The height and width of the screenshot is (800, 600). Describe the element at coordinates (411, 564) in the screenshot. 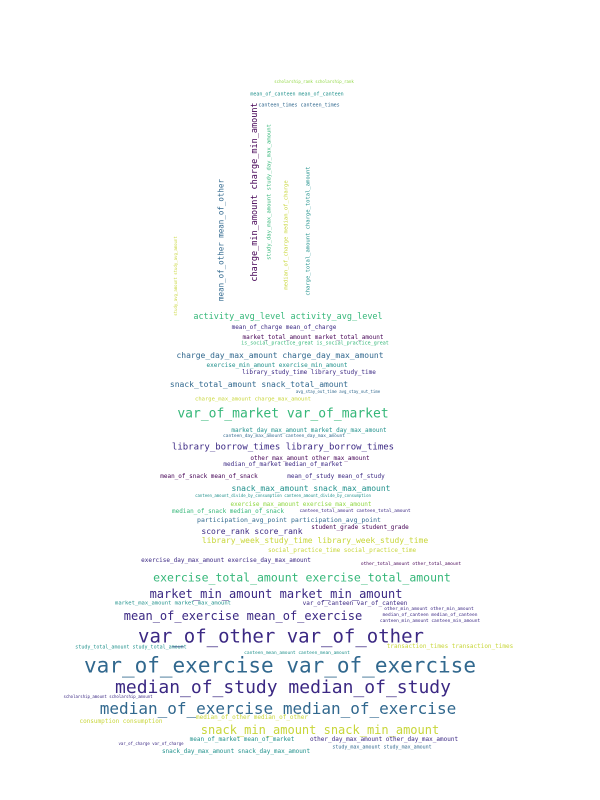

I see `word-other-total-amount: other_total_amount other_total_amount` at that location.